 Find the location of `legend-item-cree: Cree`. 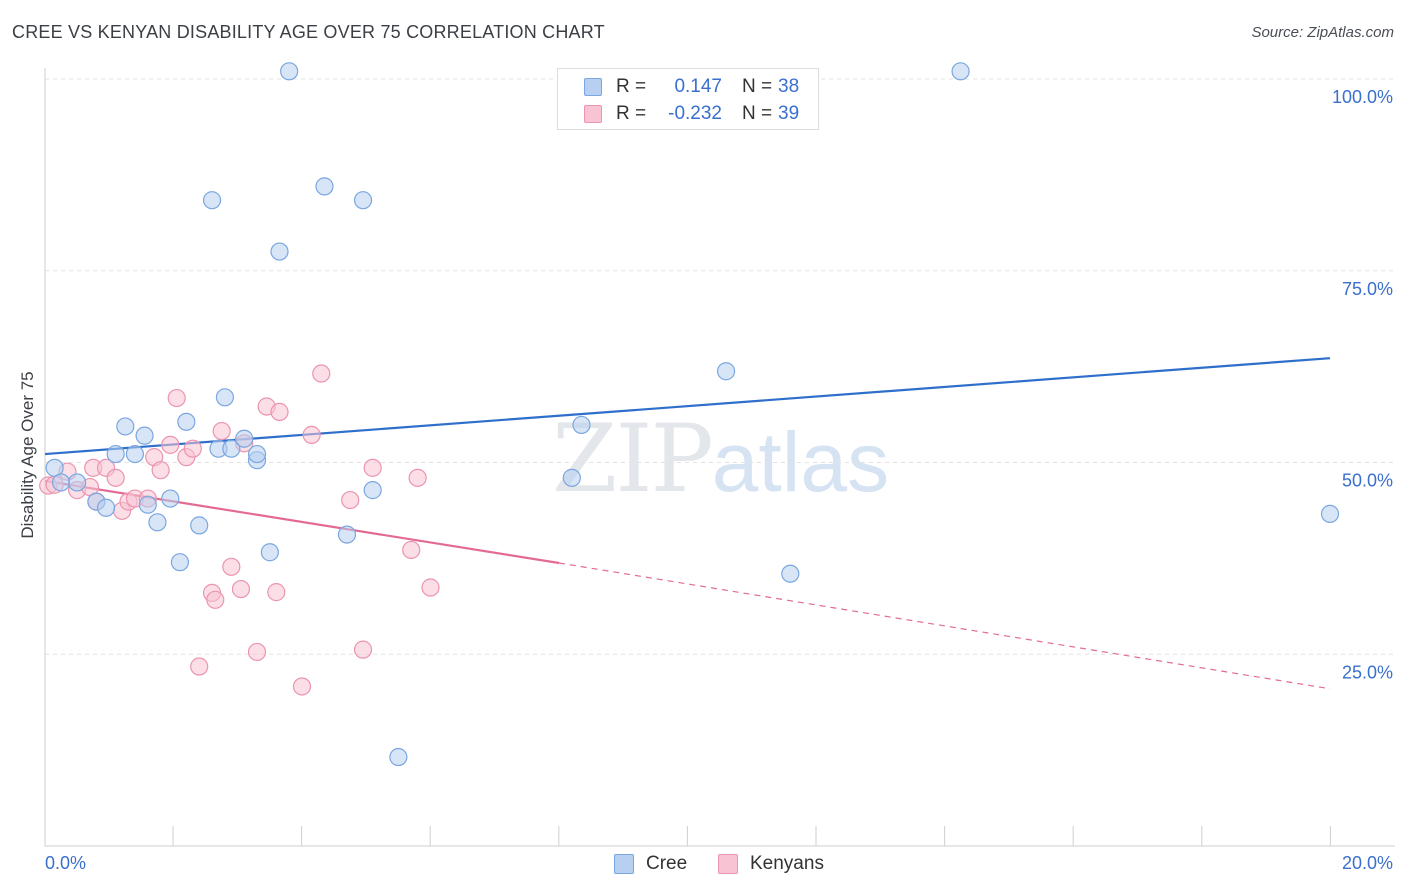

legend-item-cree: Cree is located at coordinates (650, 864).